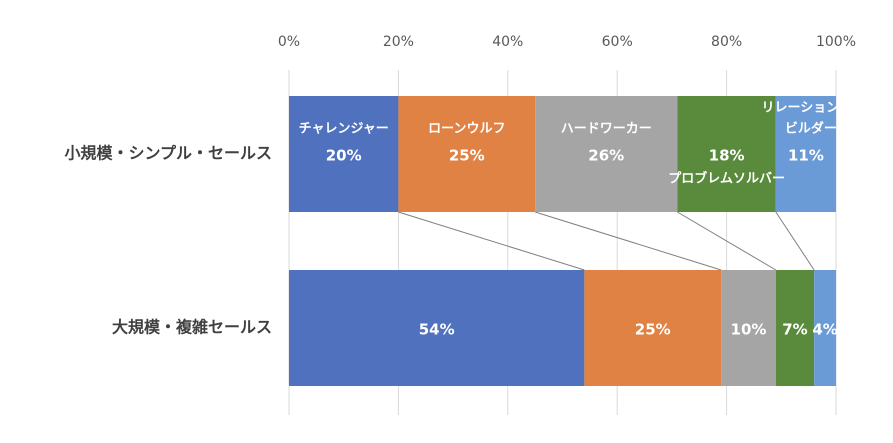  I want to click on category-label: 小規模・シンプル・セールス, so click(168, 153).